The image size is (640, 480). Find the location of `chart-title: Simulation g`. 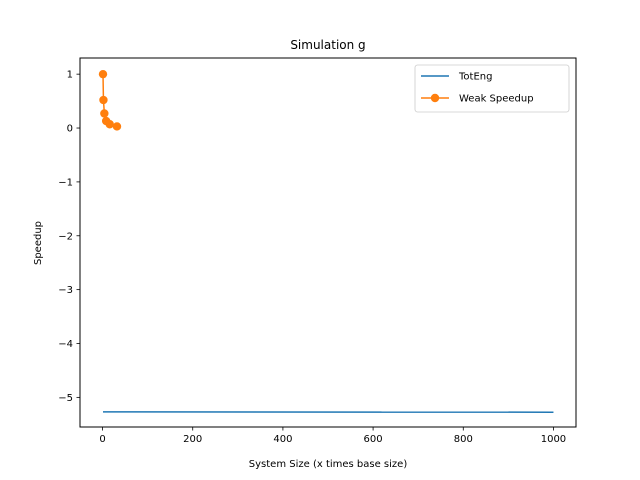

chart-title: Simulation g is located at coordinates (327, 45).